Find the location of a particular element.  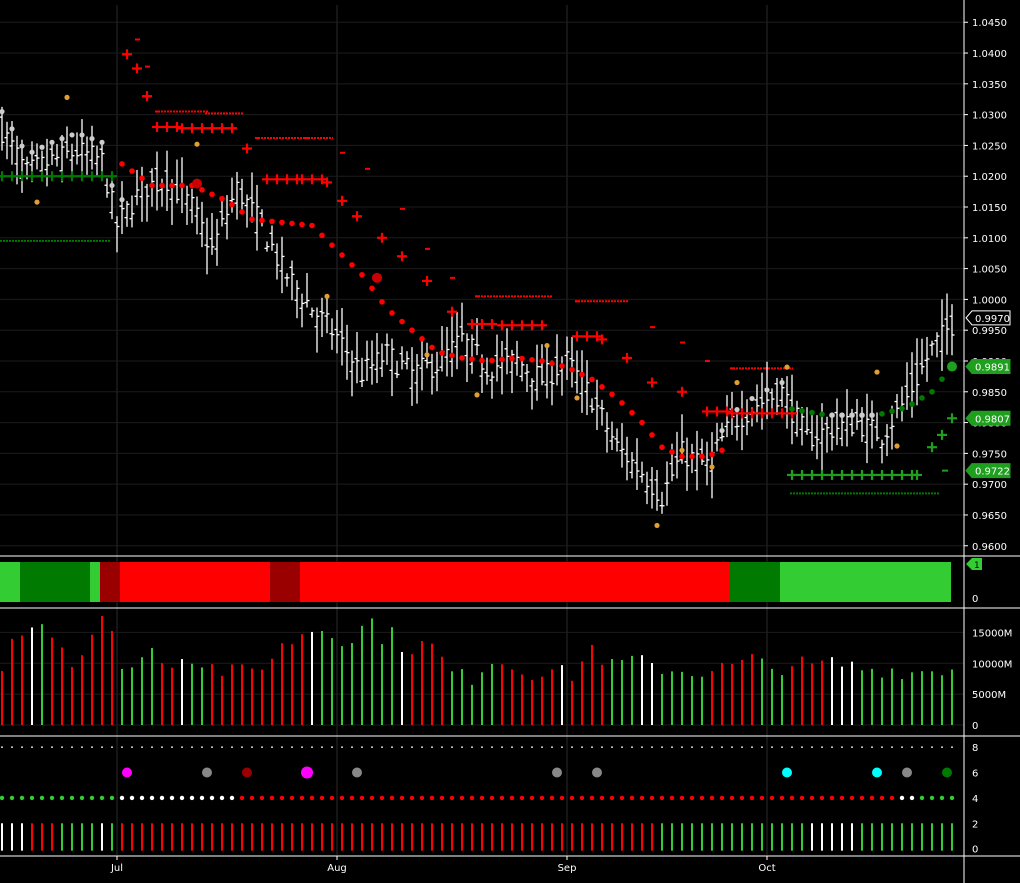

price-flag: 0.9807 is located at coordinates (988, 418).